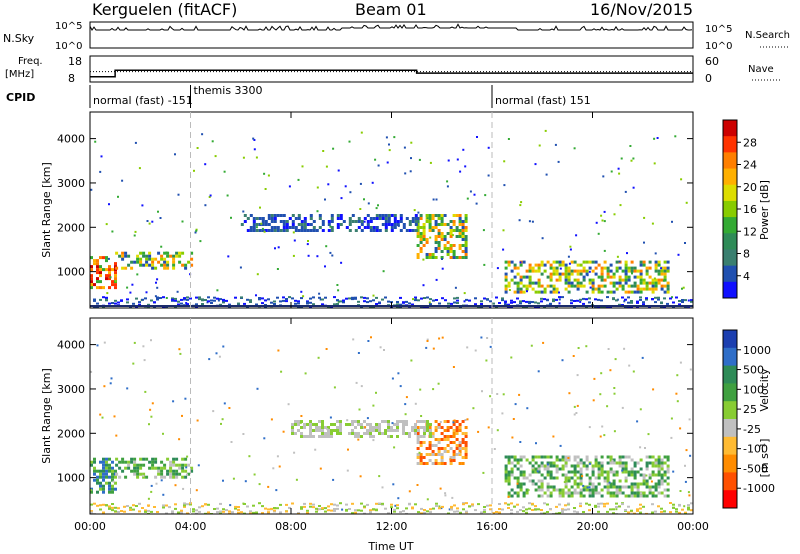  Describe the element at coordinates (730, 225) in the screenshot. I see `colorbar-swatch` at that location.